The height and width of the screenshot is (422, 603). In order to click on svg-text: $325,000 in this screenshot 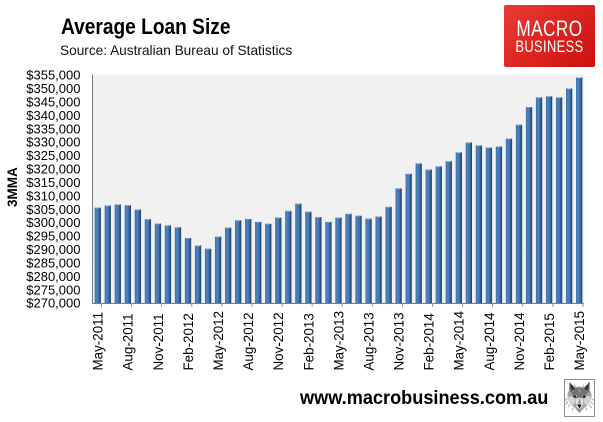, I will do `click(53, 155)`.